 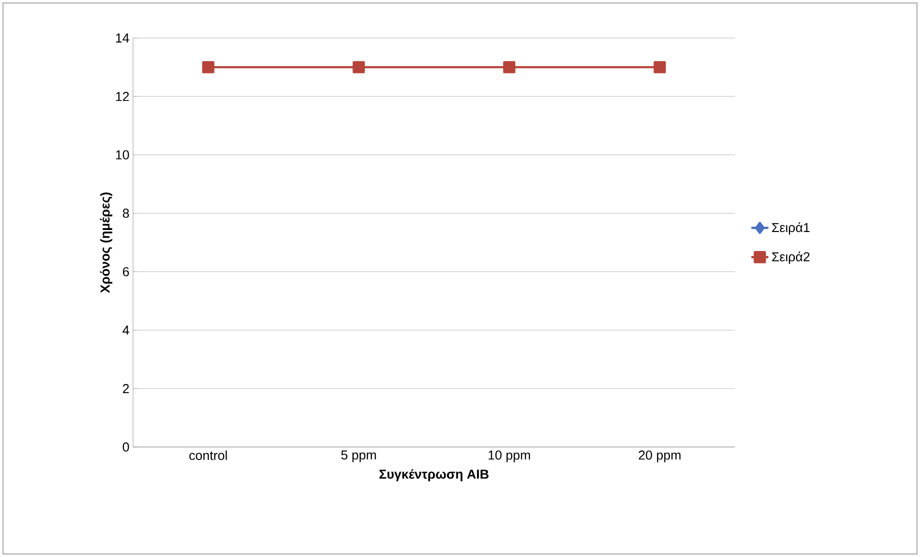 What do you see at coordinates (791, 257) in the screenshot?
I see `legend-label: Σειρά2` at bounding box center [791, 257].